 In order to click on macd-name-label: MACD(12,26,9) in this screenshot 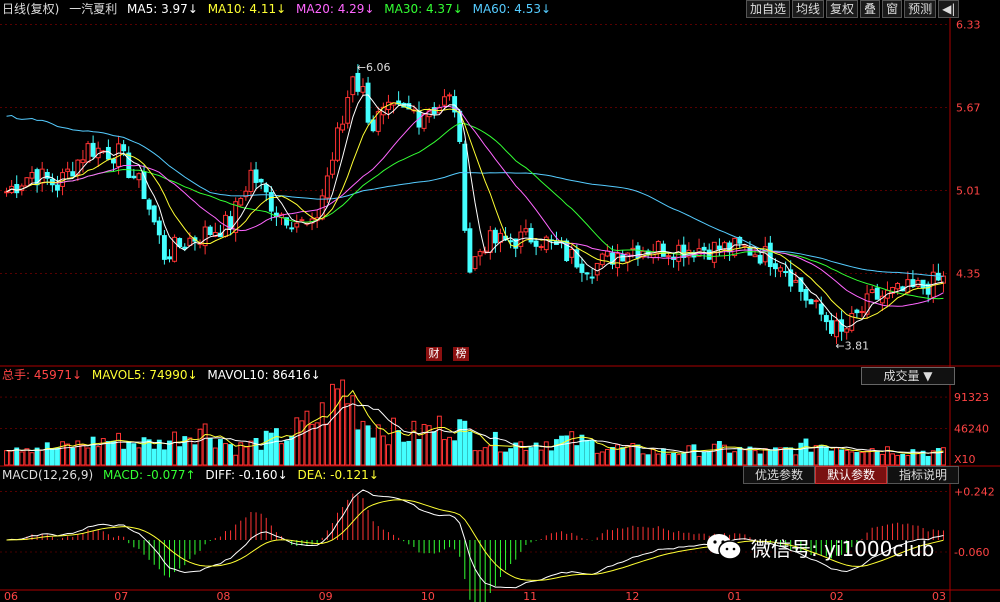, I will do `click(48, 475)`.